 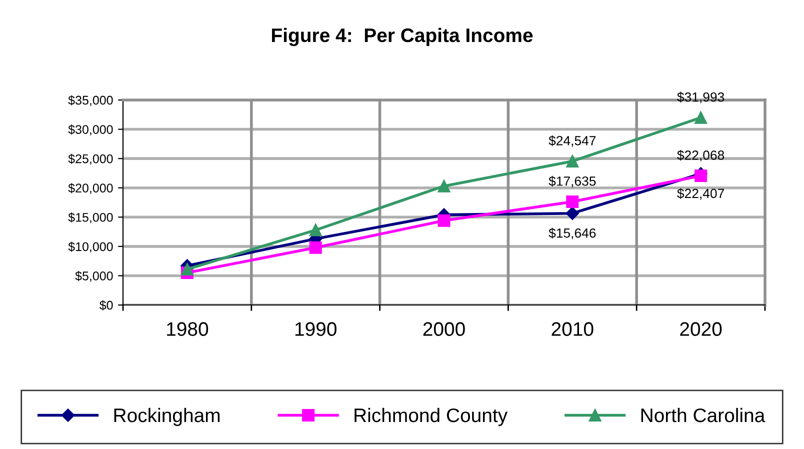 I want to click on y-tick-label: $25,000, so click(x=90, y=159).